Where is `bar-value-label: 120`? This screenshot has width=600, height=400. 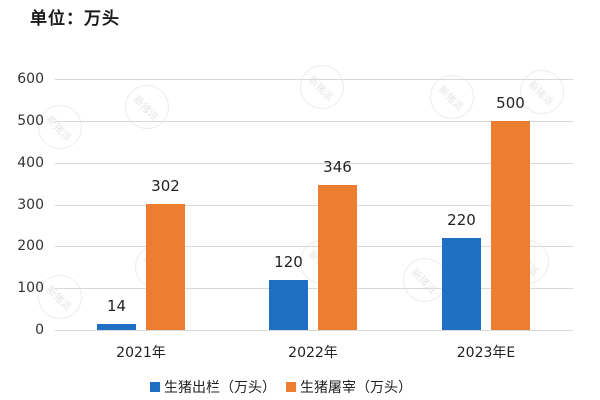 bar-value-label: 120 is located at coordinates (288, 262).